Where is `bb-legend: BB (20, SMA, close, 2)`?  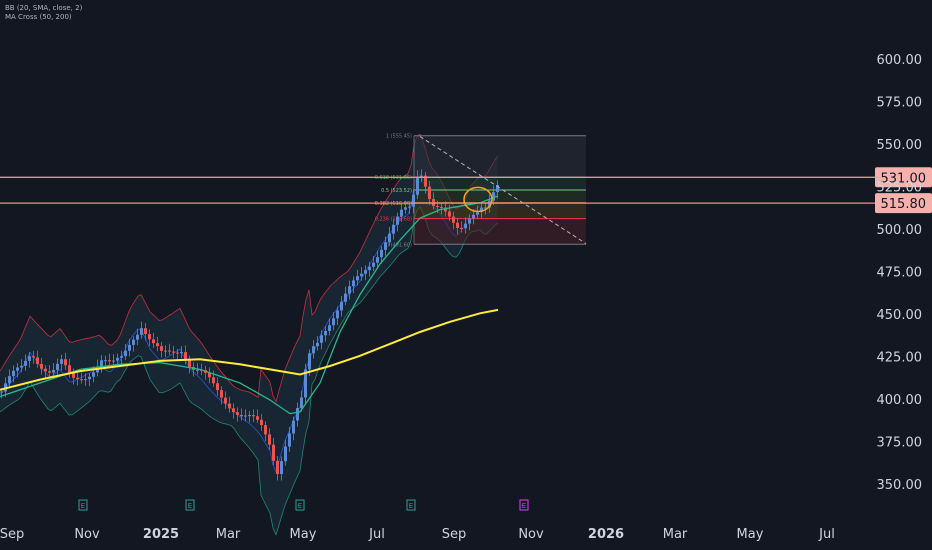
bb-legend: BB (20, SMA, close, 2) is located at coordinates (44, 8).